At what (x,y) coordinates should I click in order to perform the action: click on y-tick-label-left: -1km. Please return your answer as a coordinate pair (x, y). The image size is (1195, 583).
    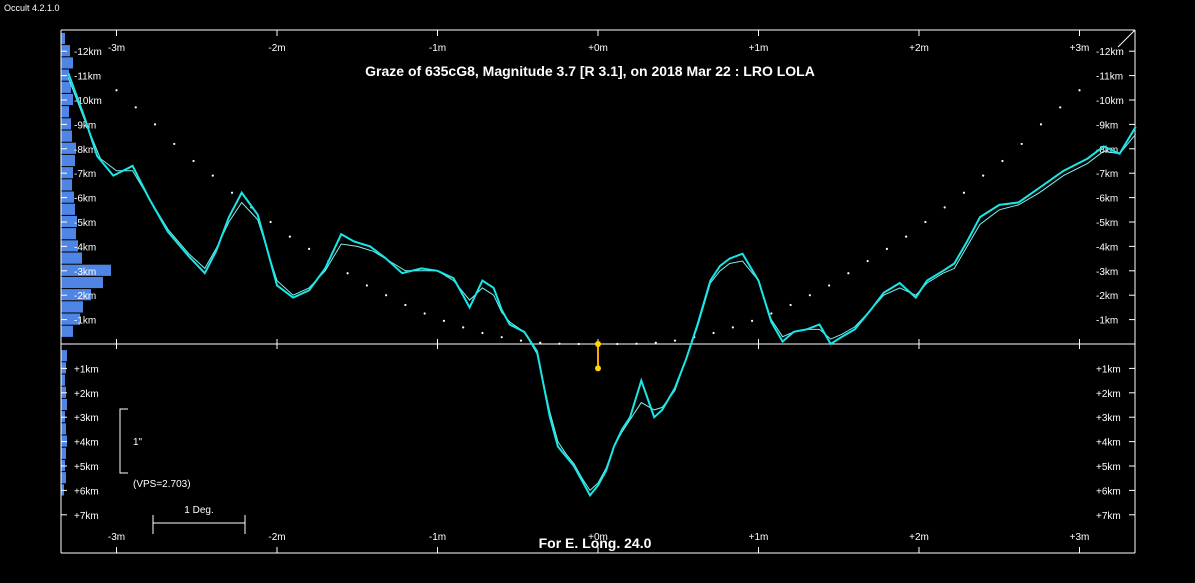
    Looking at the image, I should click on (85, 321).